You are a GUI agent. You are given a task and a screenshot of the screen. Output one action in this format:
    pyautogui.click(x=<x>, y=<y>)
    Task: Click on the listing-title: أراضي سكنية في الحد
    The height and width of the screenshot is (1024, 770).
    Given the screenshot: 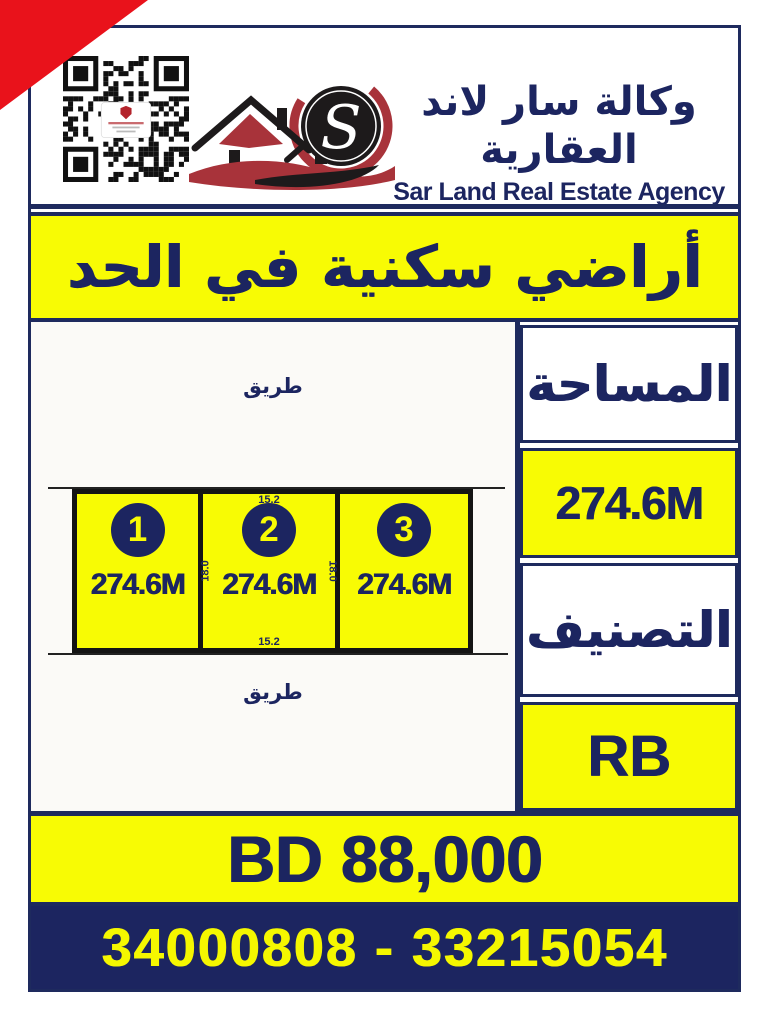 What is the action you would take?
    pyautogui.click(x=384, y=267)
    